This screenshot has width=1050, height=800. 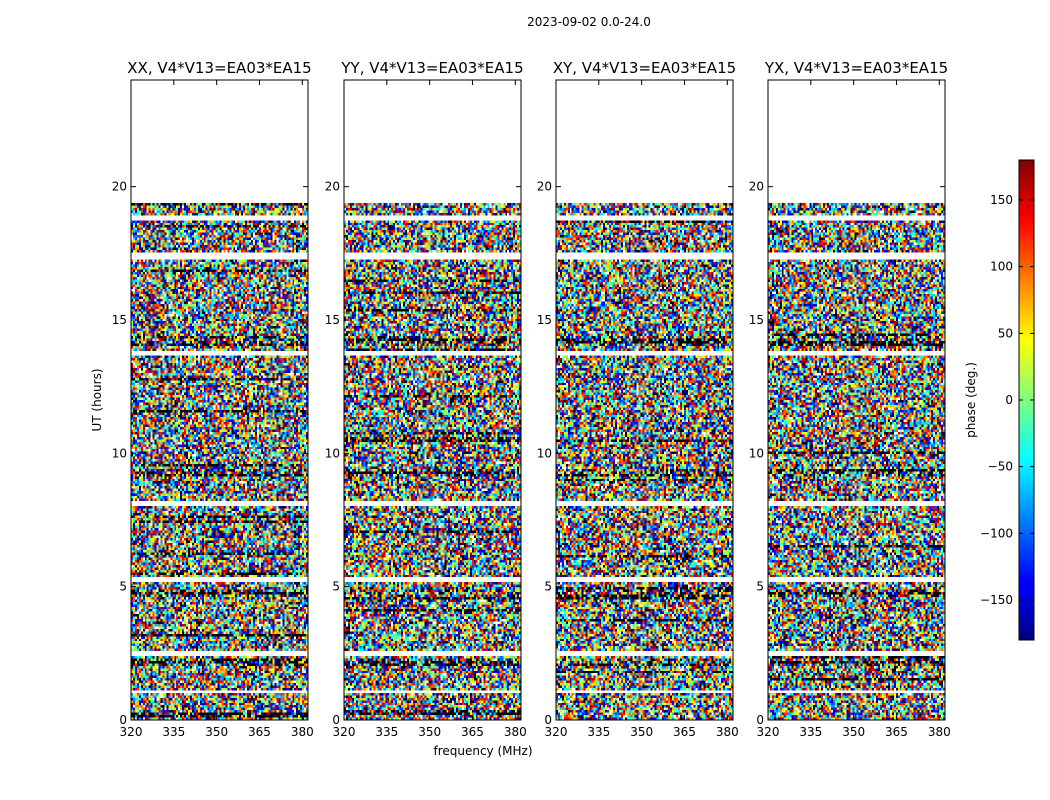 I want to click on panel-title: YY, V4*V13=EA03*EA15, so click(x=431, y=68).